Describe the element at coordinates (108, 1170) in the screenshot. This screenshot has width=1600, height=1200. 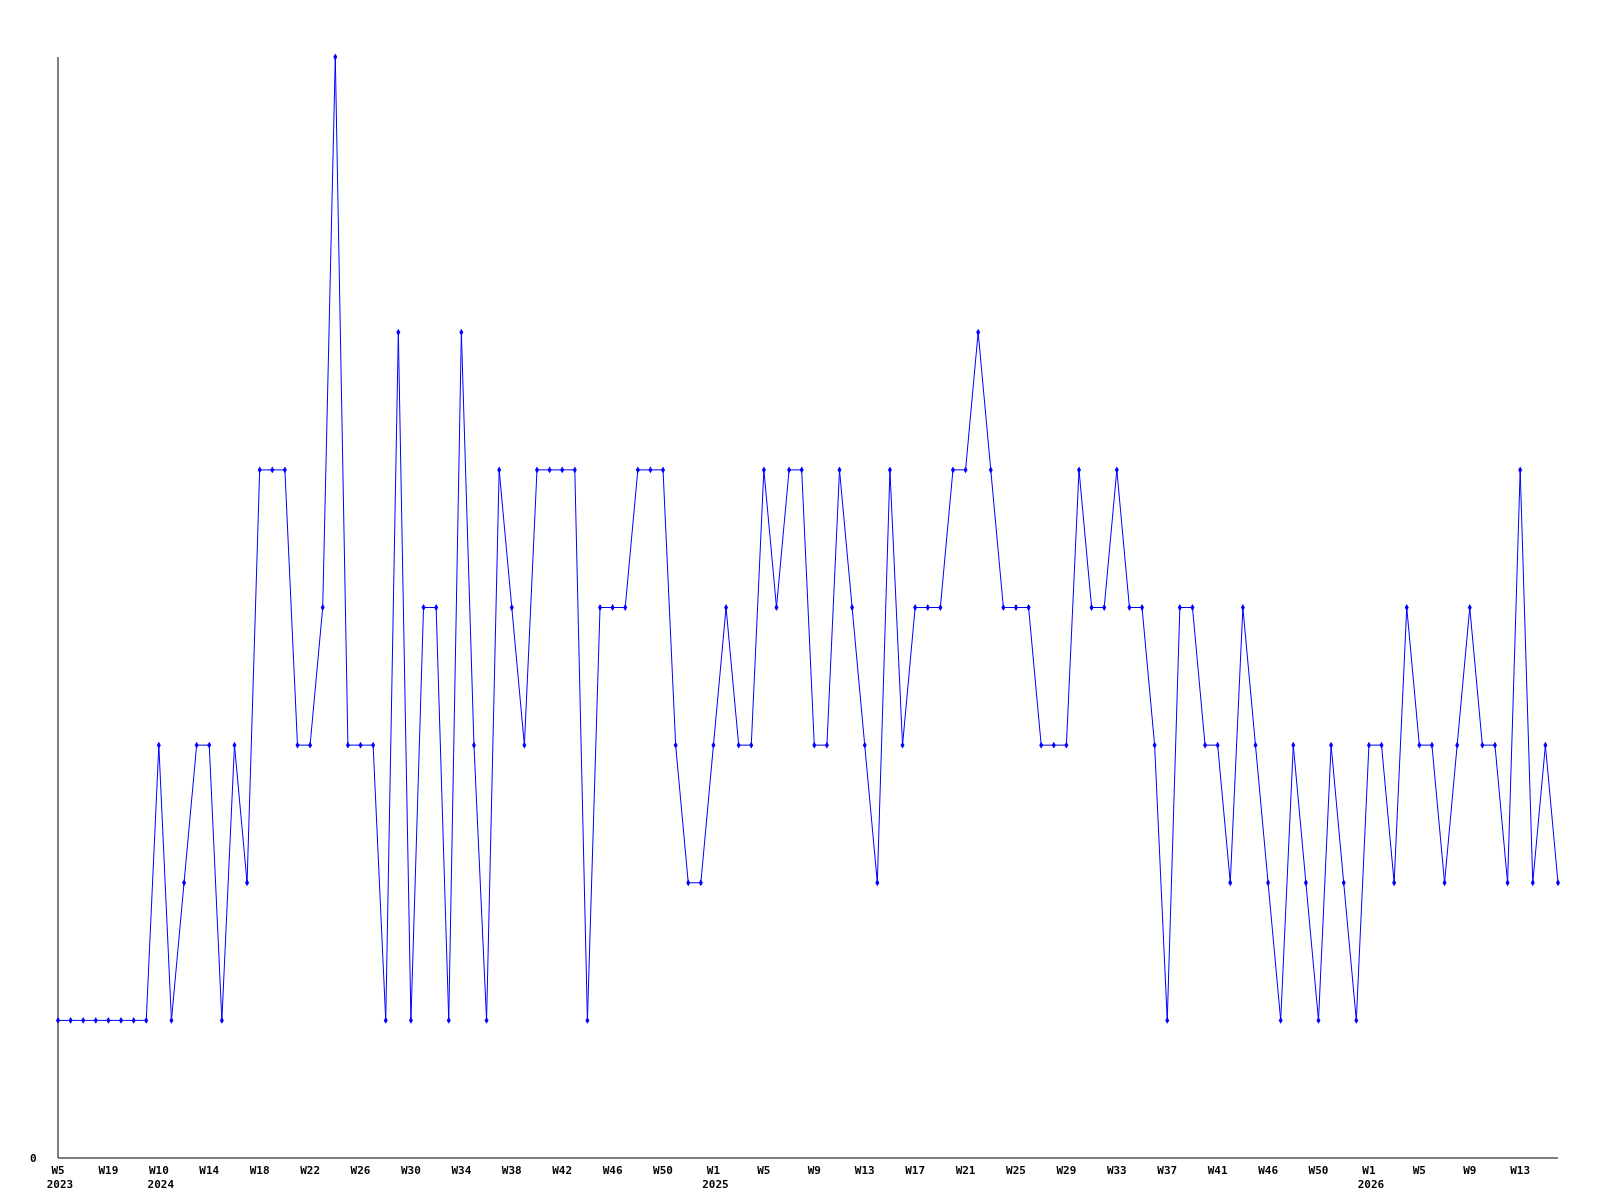
I see `x-tick-label: W19` at that location.